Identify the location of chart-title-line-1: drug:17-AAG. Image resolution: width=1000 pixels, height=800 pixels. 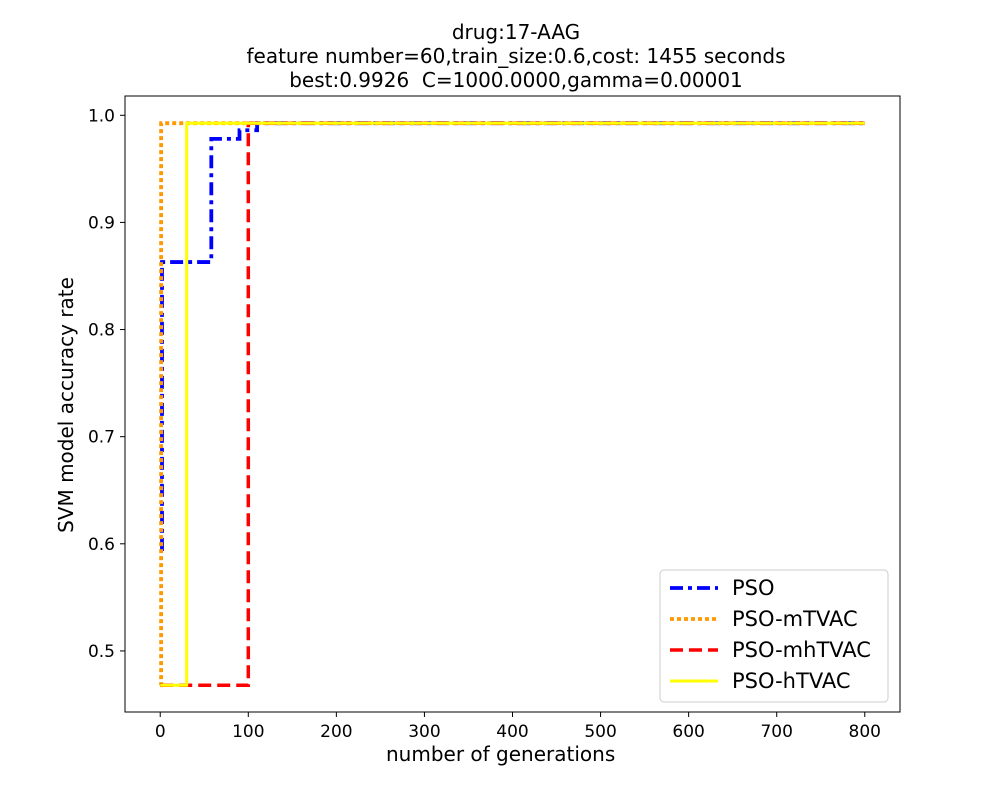
(516, 32).